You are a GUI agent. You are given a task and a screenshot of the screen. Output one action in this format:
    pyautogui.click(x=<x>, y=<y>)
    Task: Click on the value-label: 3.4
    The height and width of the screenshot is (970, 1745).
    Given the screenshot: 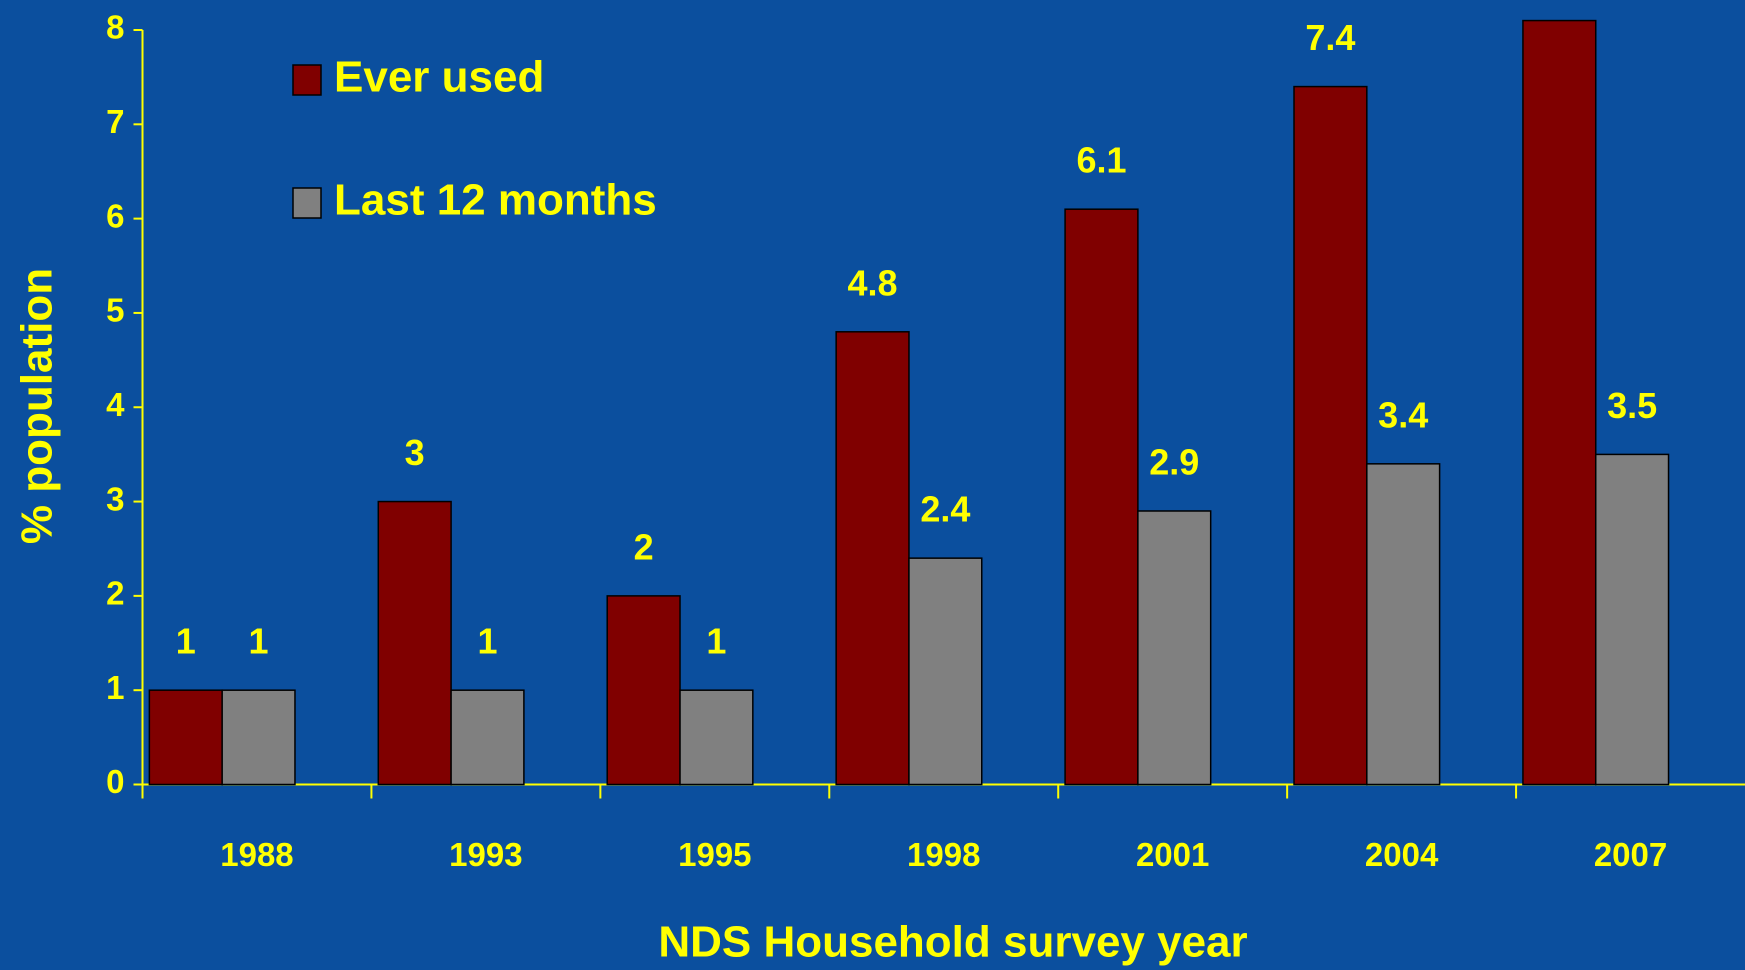 What is the action you would take?
    pyautogui.click(x=1403, y=414)
    